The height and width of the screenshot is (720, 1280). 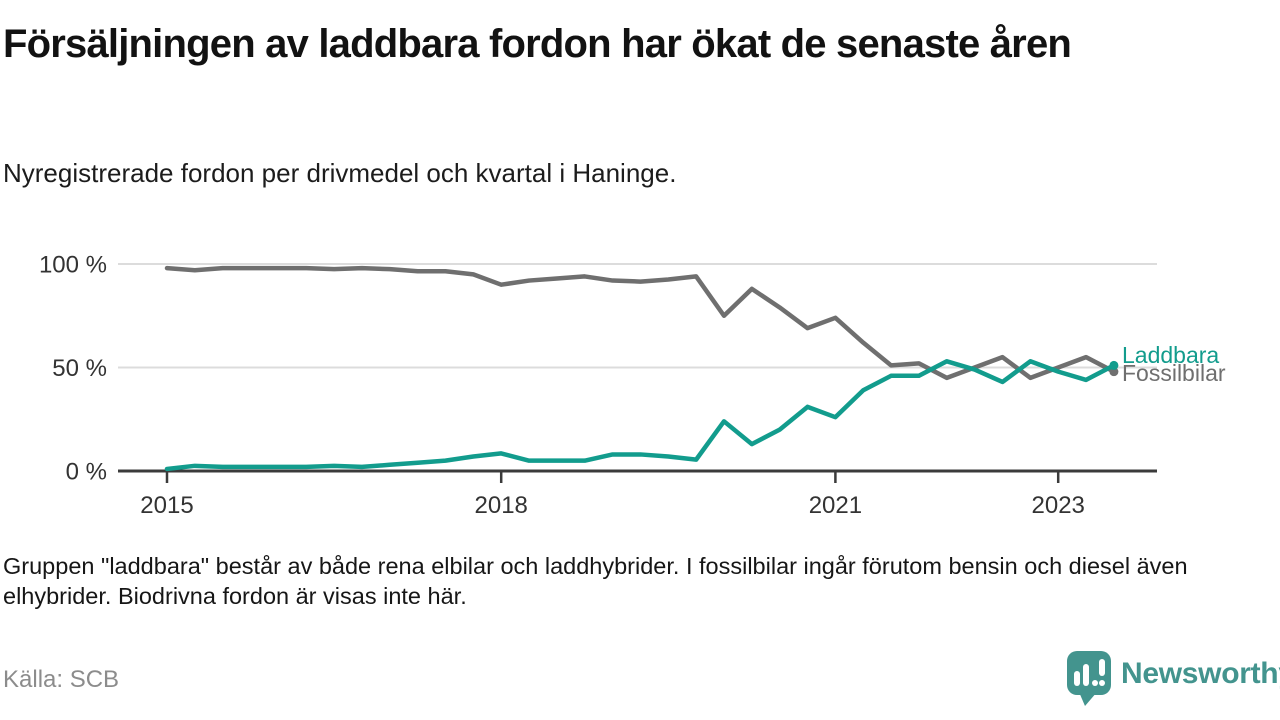 I want to click on series-end-marker-fossilbilar, so click(x=1114, y=372).